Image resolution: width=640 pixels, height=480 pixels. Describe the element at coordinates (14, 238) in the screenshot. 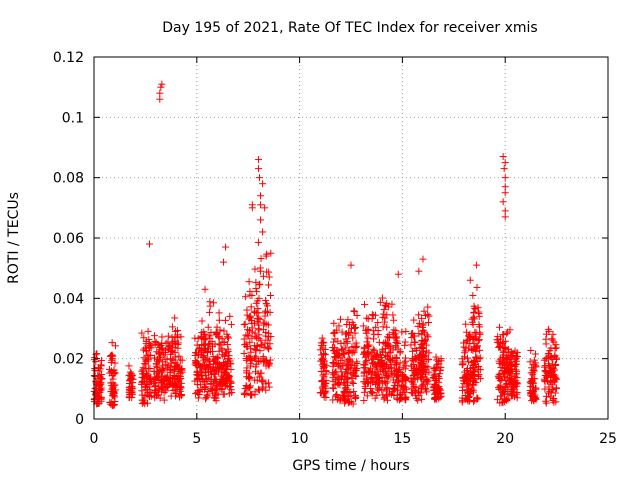

I see `y-axis-label: ROTI / TECUs` at that location.